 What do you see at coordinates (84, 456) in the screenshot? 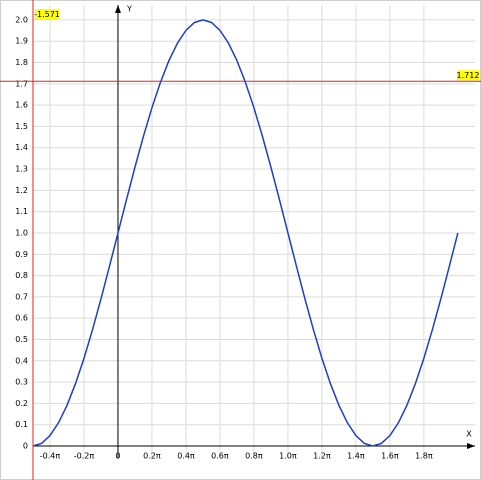
I see `x-tick-label: -0.2π` at bounding box center [84, 456].